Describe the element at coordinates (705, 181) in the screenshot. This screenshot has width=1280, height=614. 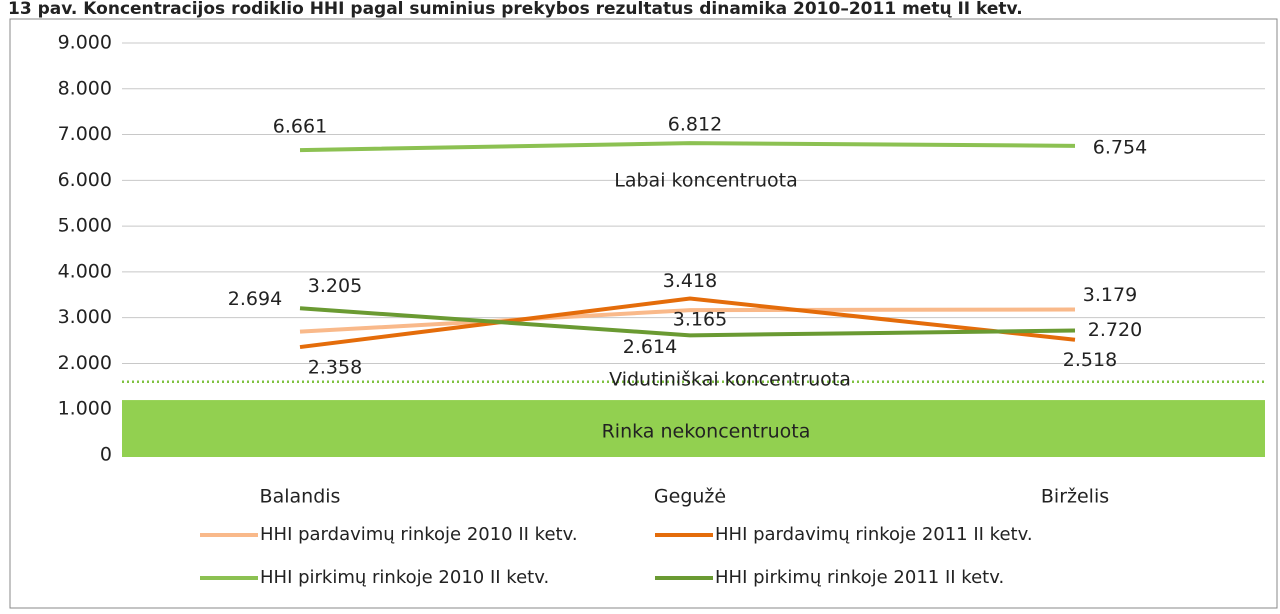
I see `zone-label: Labai koncentruota` at that location.